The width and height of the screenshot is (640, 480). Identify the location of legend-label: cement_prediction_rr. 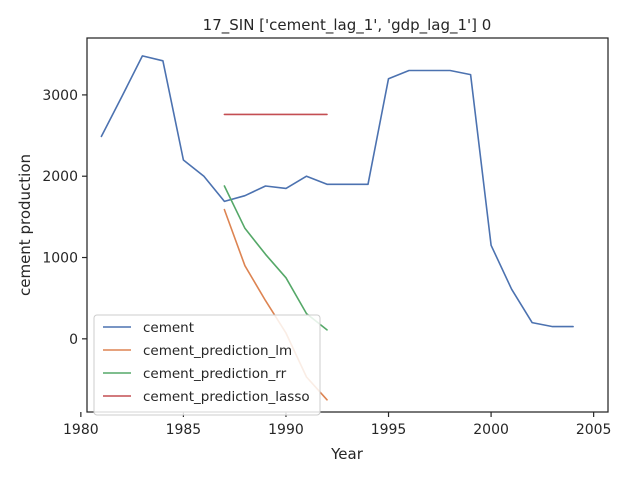
(215, 374).